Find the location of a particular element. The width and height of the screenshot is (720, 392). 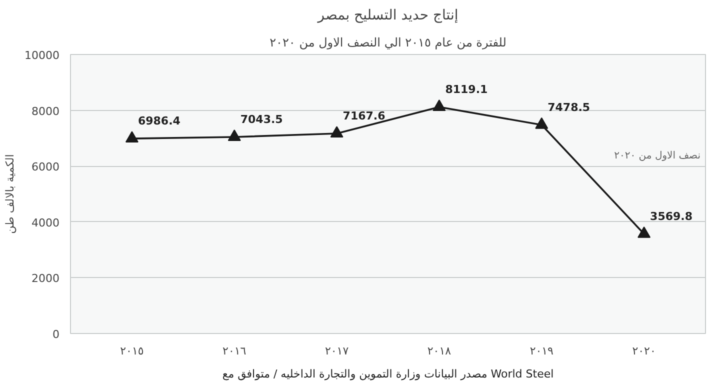

y-axis-title: الكمية بالالف طن is located at coordinates (10, 194).